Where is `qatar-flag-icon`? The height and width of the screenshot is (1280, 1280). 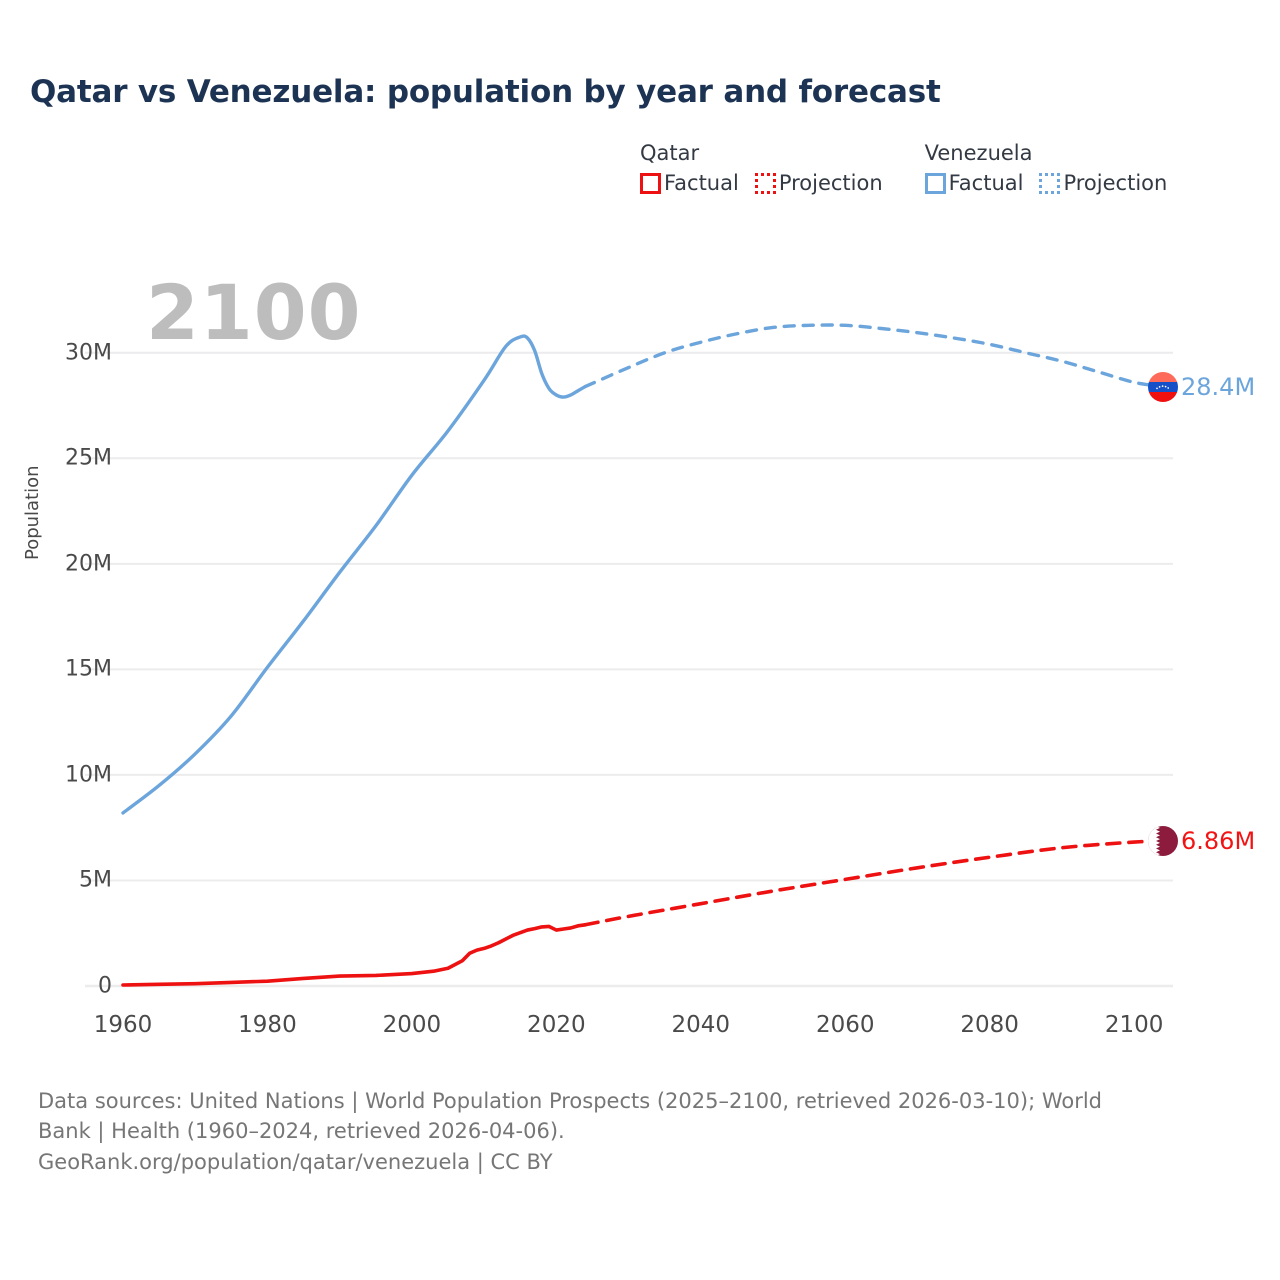 qatar-flag-icon is located at coordinates (1163, 841).